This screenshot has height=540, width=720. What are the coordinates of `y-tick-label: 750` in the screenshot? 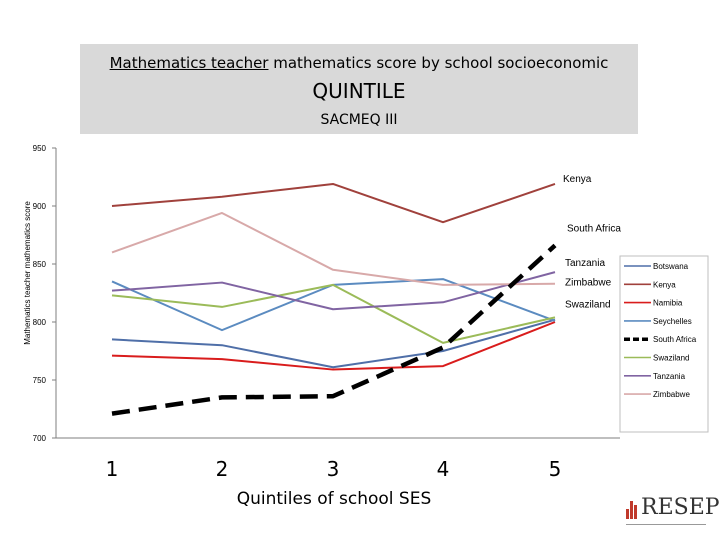 It's located at (40, 380).